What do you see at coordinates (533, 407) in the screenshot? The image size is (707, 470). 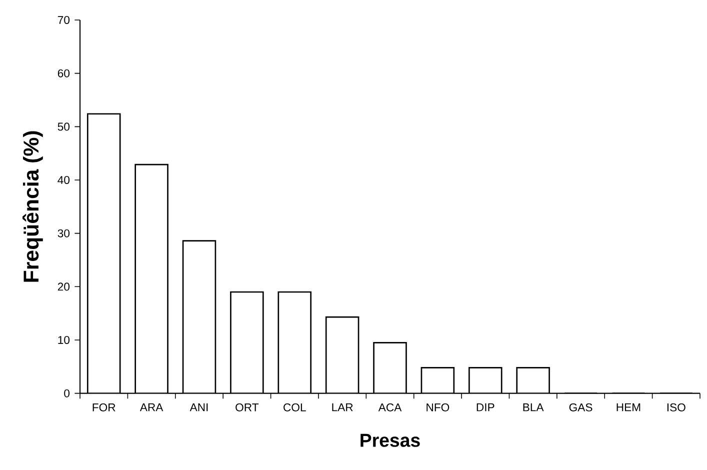 I see `x-tick-label: BLA` at bounding box center [533, 407].